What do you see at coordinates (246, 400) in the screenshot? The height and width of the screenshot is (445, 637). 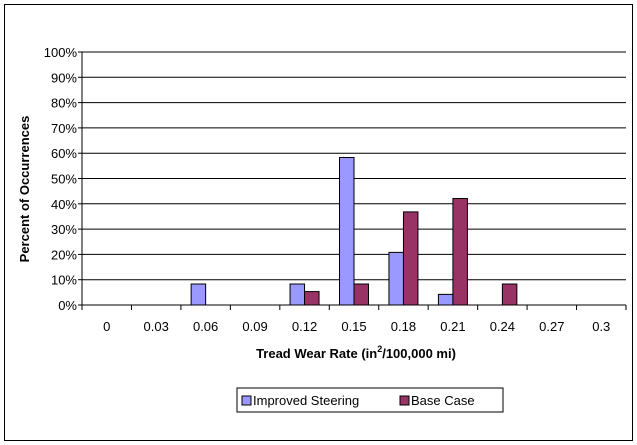 I see `legend-swatch-improved-steering` at bounding box center [246, 400].